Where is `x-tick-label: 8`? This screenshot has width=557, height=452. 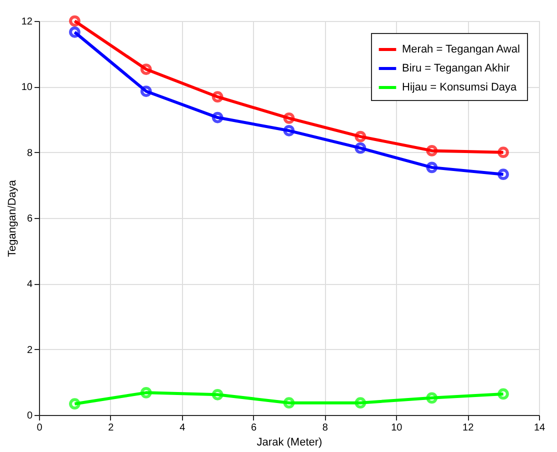
x-tick-label: 8 is located at coordinates (325, 428).